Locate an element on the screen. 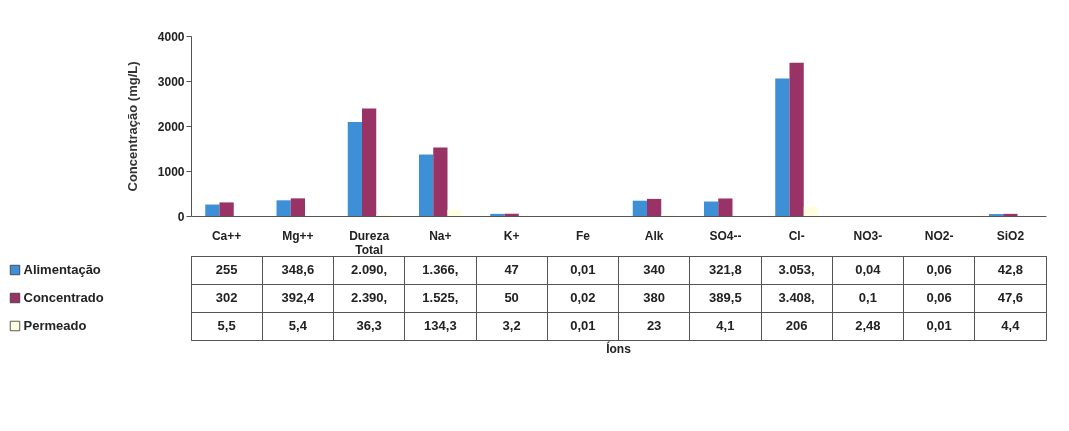 This screenshot has width=1069, height=431. data-label: 0,1 is located at coordinates (867, 297).